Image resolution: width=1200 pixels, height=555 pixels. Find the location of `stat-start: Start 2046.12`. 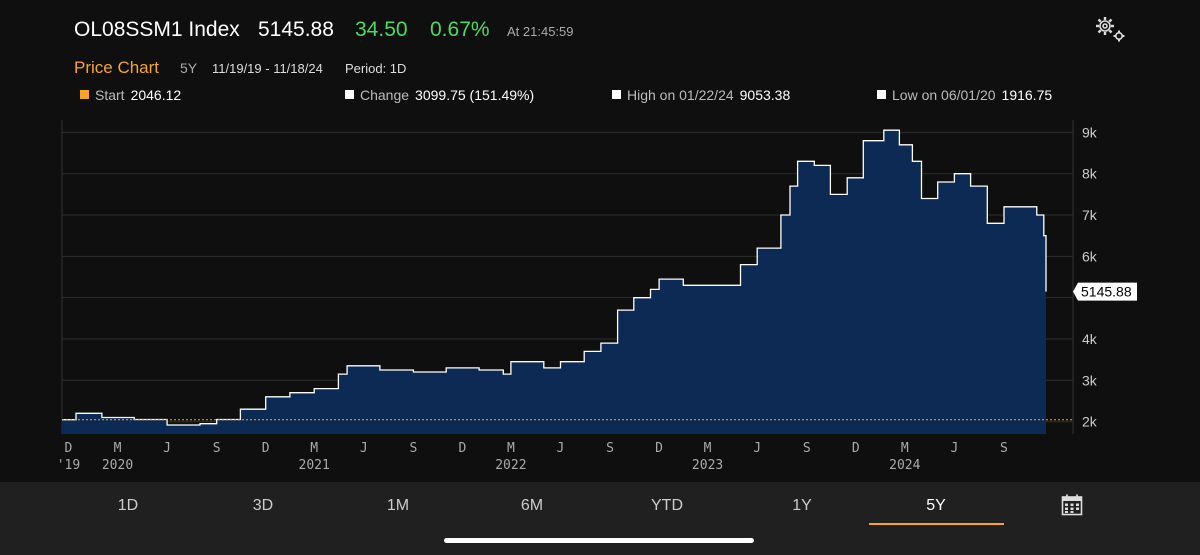

stat-start: Start 2046.12 is located at coordinates (130, 95).